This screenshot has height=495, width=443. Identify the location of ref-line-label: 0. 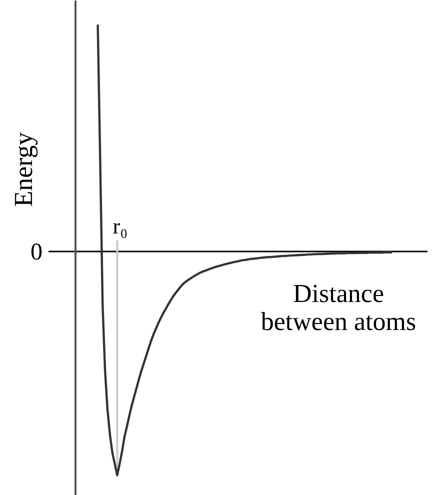
(36, 253).